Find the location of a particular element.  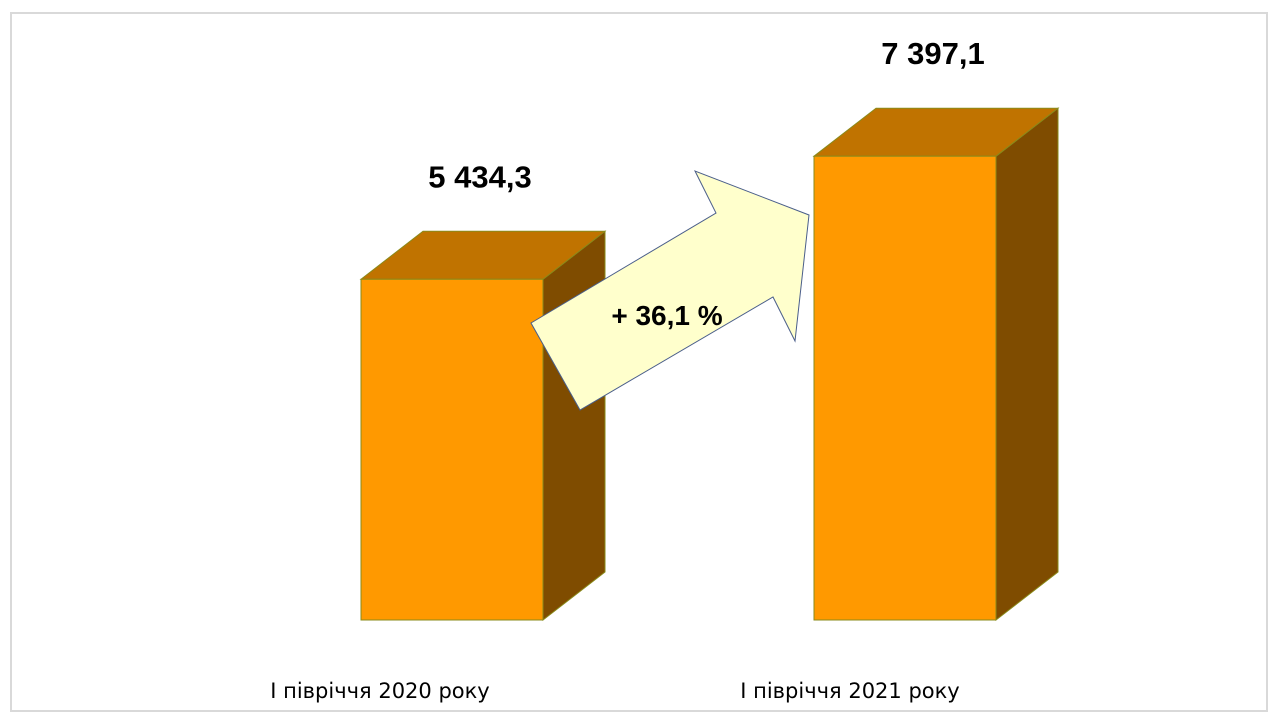

category-label-1: І півріччя 2020 року is located at coordinates (380, 691).